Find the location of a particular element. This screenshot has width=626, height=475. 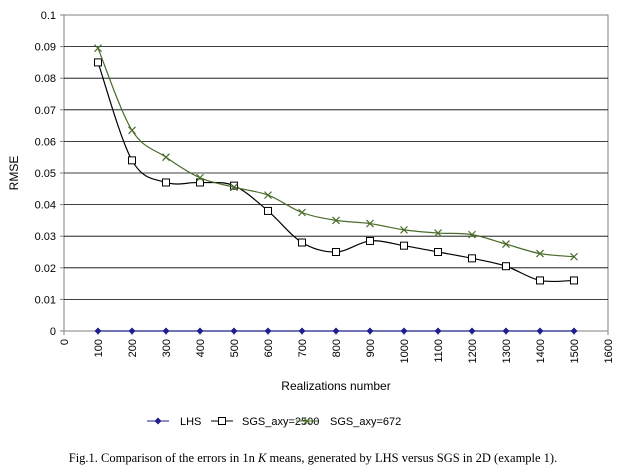

y-tick-label: 0.08 is located at coordinates (45, 79).